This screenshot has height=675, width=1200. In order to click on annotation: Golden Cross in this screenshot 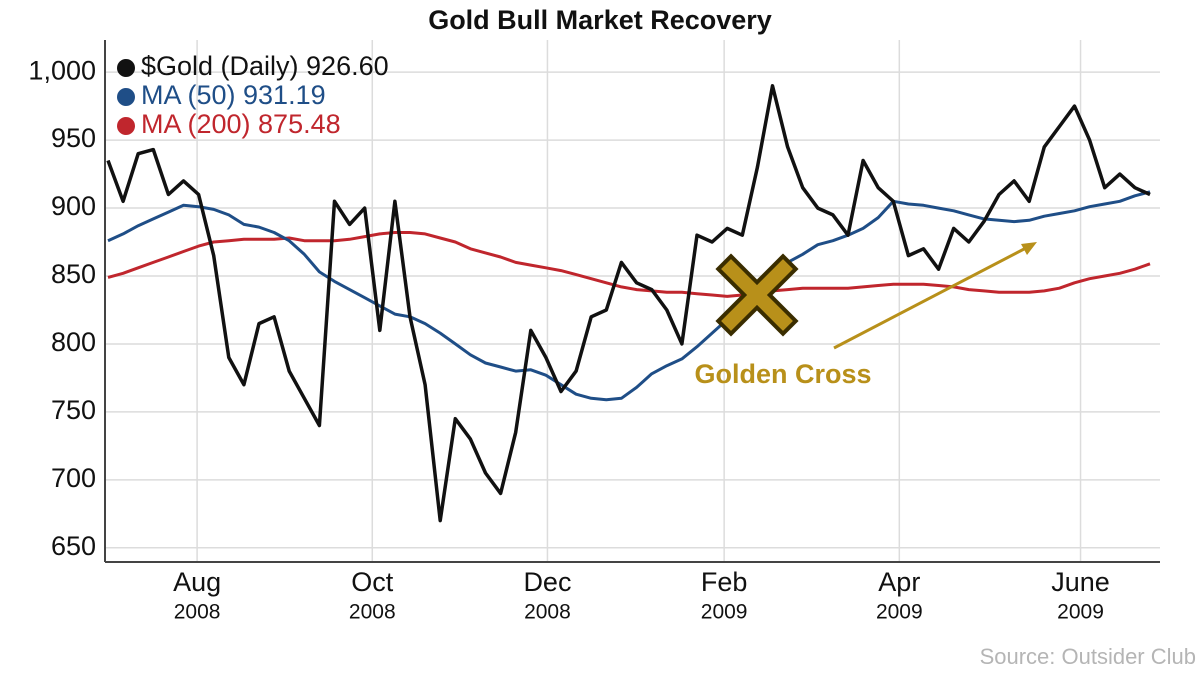, I will do `click(782, 374)`.